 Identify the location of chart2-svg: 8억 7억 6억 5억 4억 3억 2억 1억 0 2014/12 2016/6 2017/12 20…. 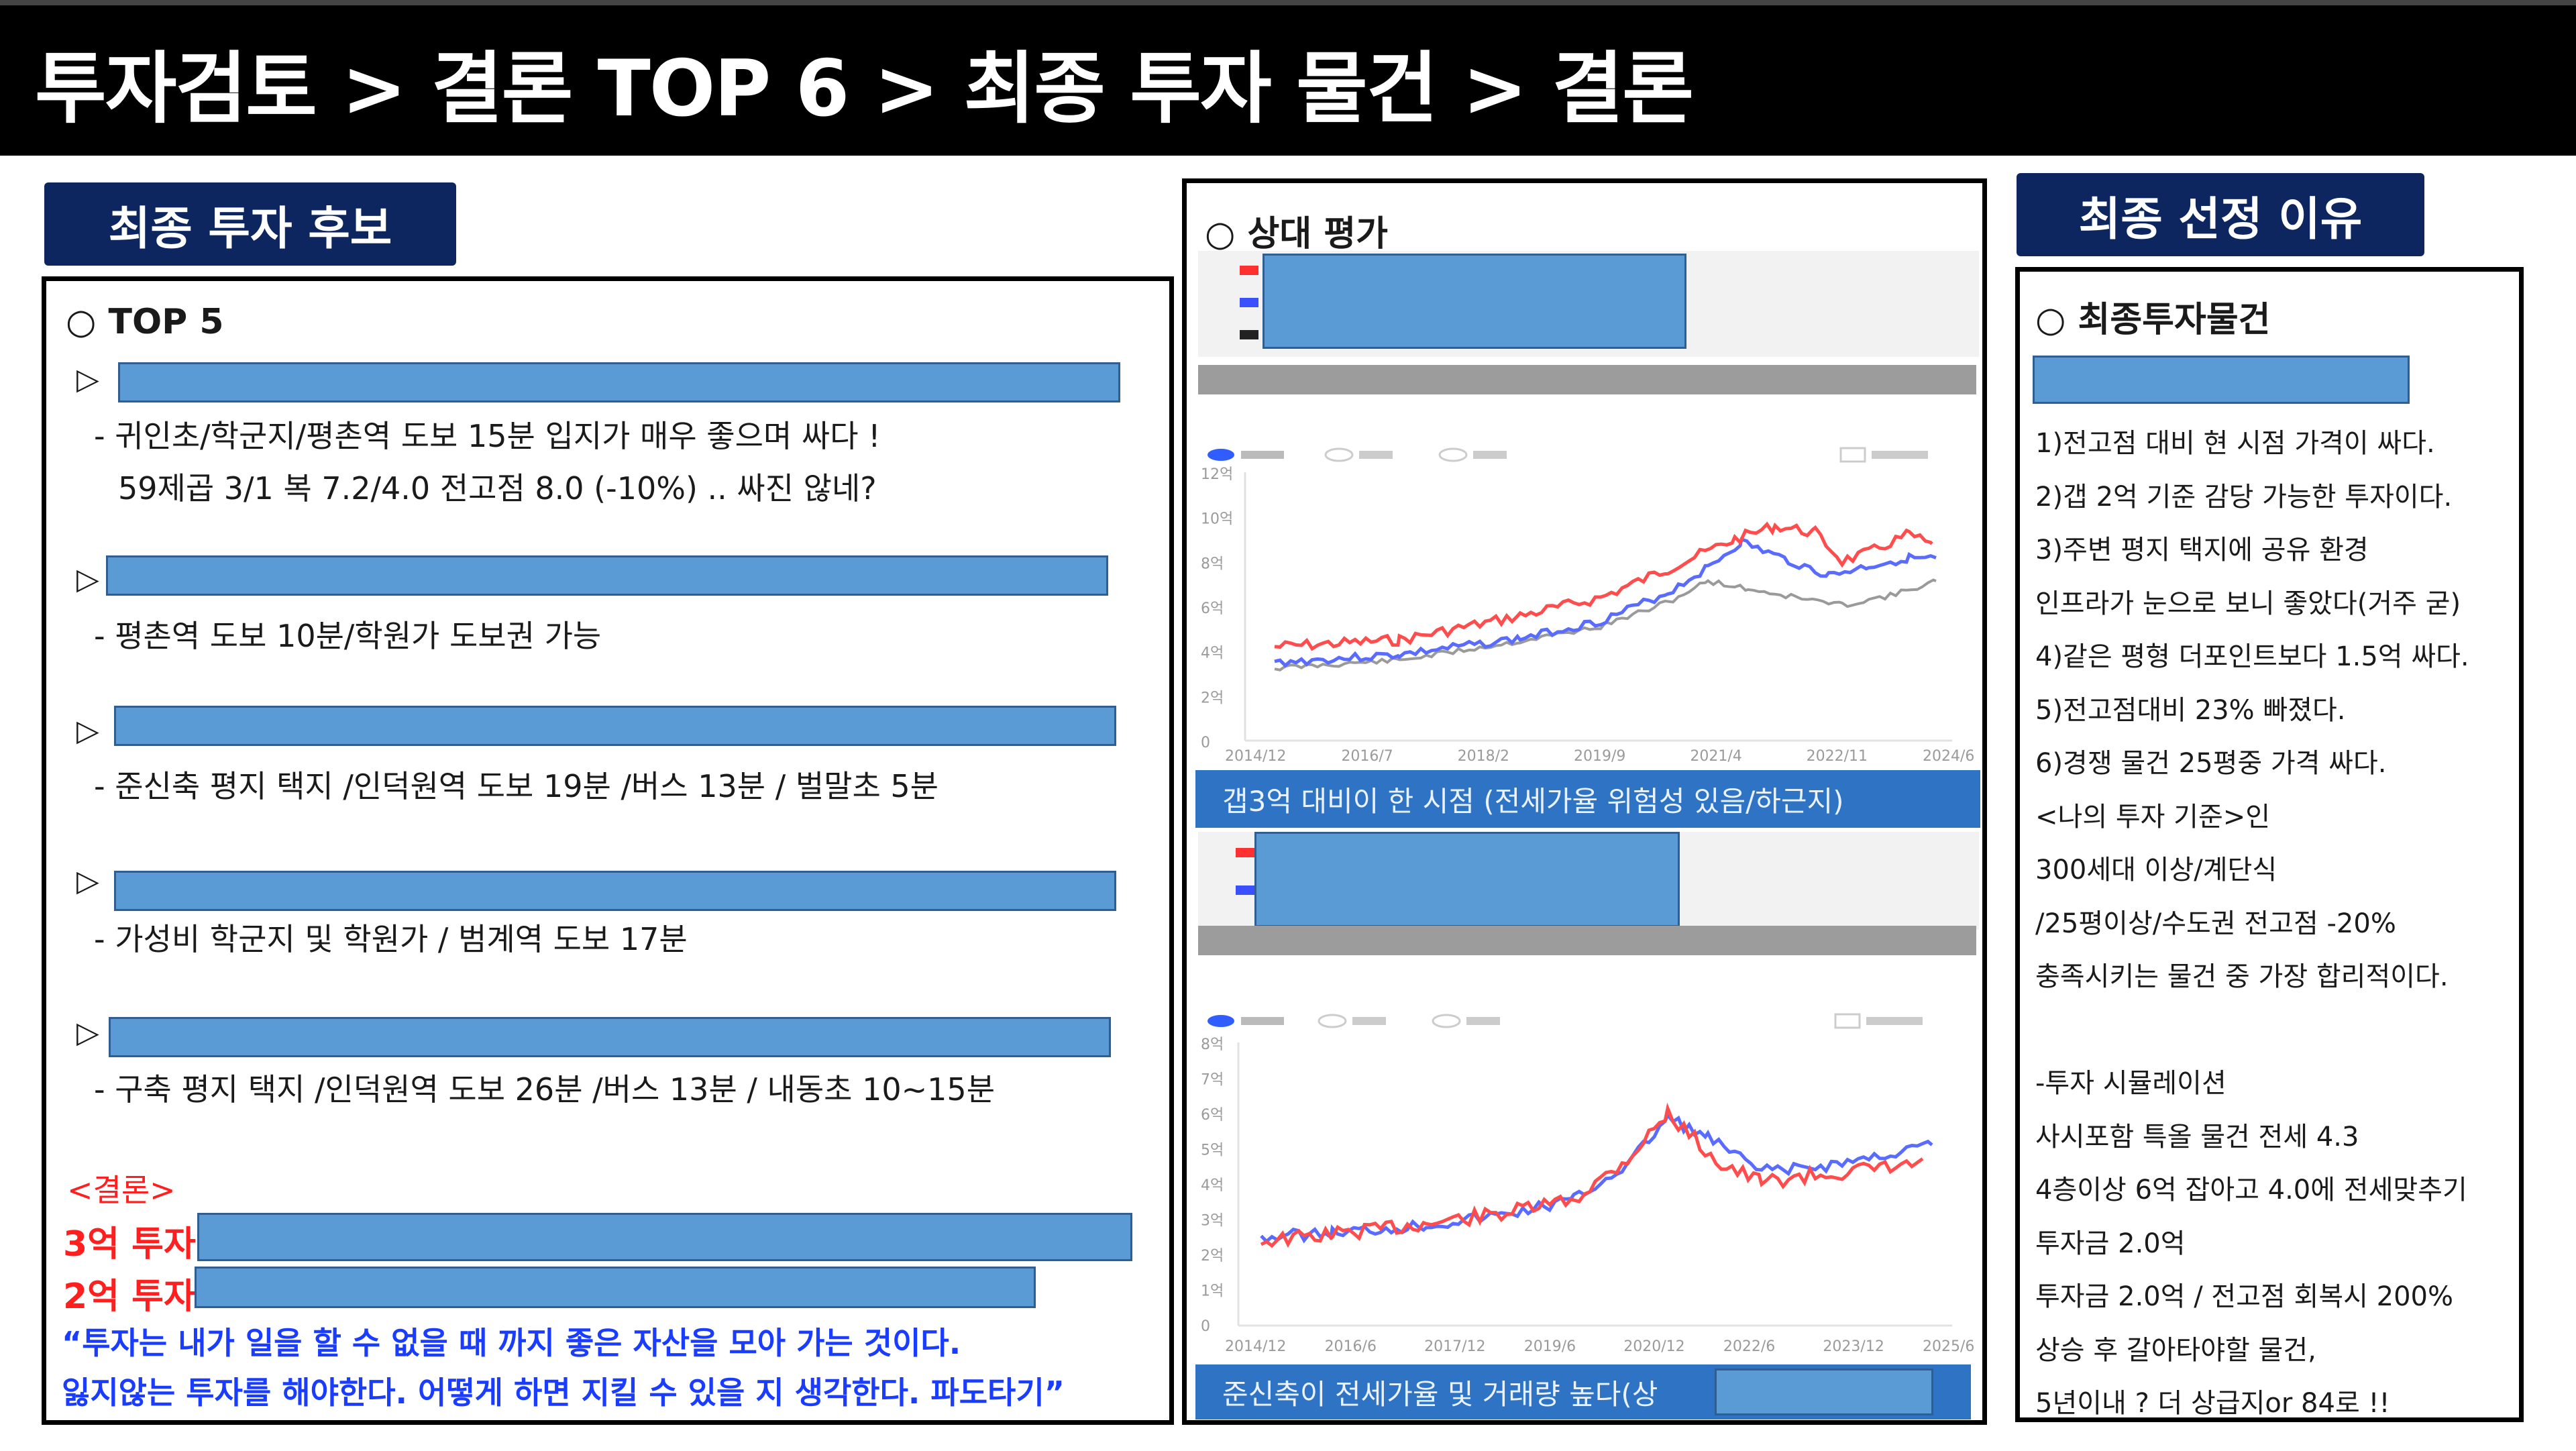
(1587, 1184).